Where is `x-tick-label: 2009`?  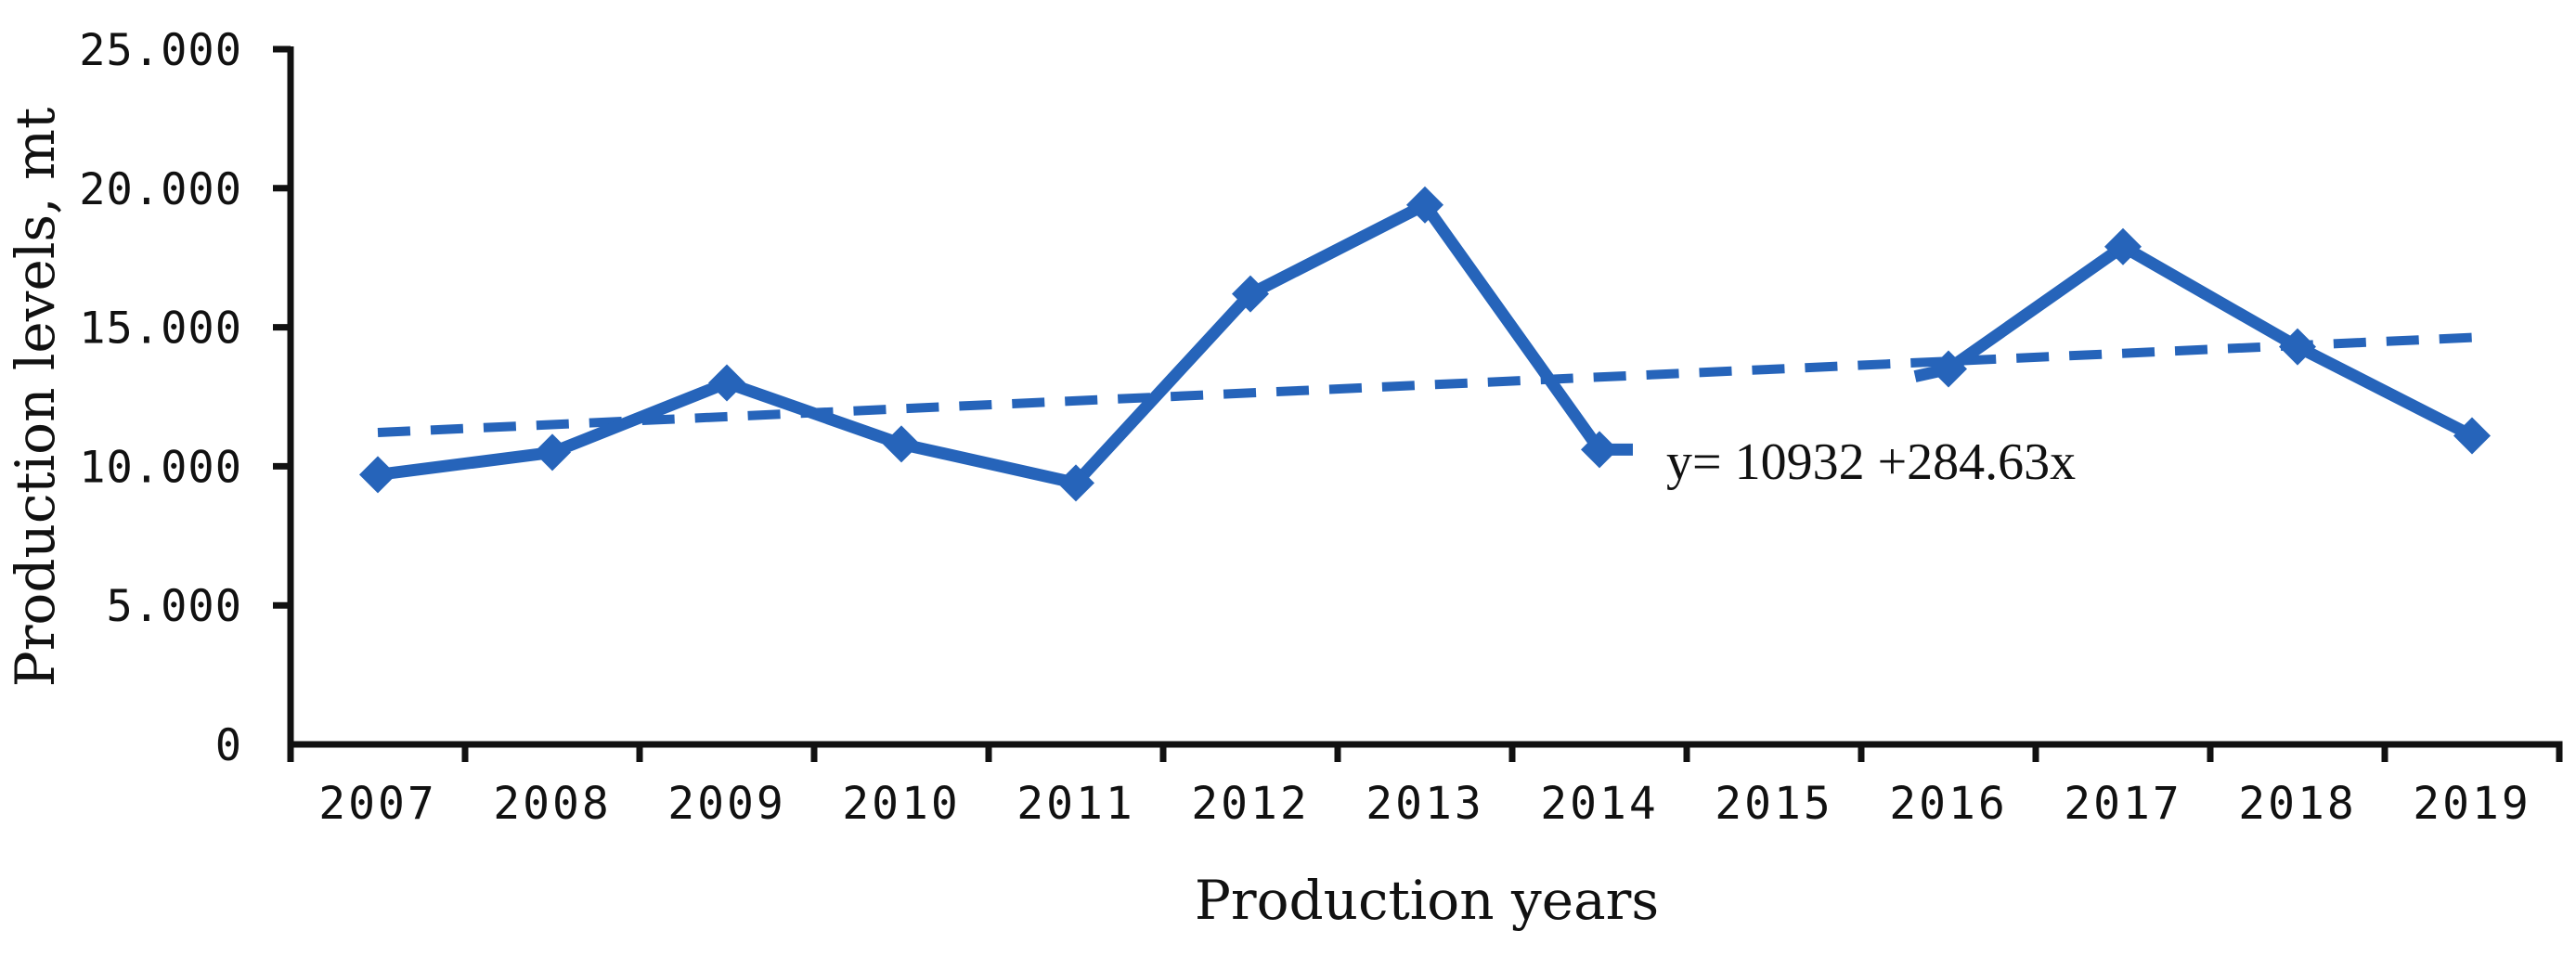
x-tick-label: 2009 is located at coordinates (726, 804).